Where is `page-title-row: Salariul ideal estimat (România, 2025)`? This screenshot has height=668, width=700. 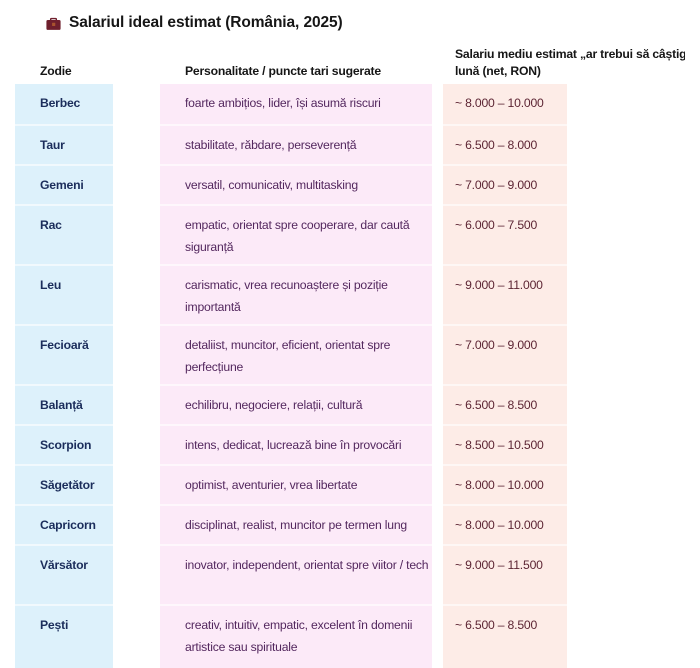
page-title-row: Salariul ideal estimat (România, 2025) is located at coordinates (372, 23).